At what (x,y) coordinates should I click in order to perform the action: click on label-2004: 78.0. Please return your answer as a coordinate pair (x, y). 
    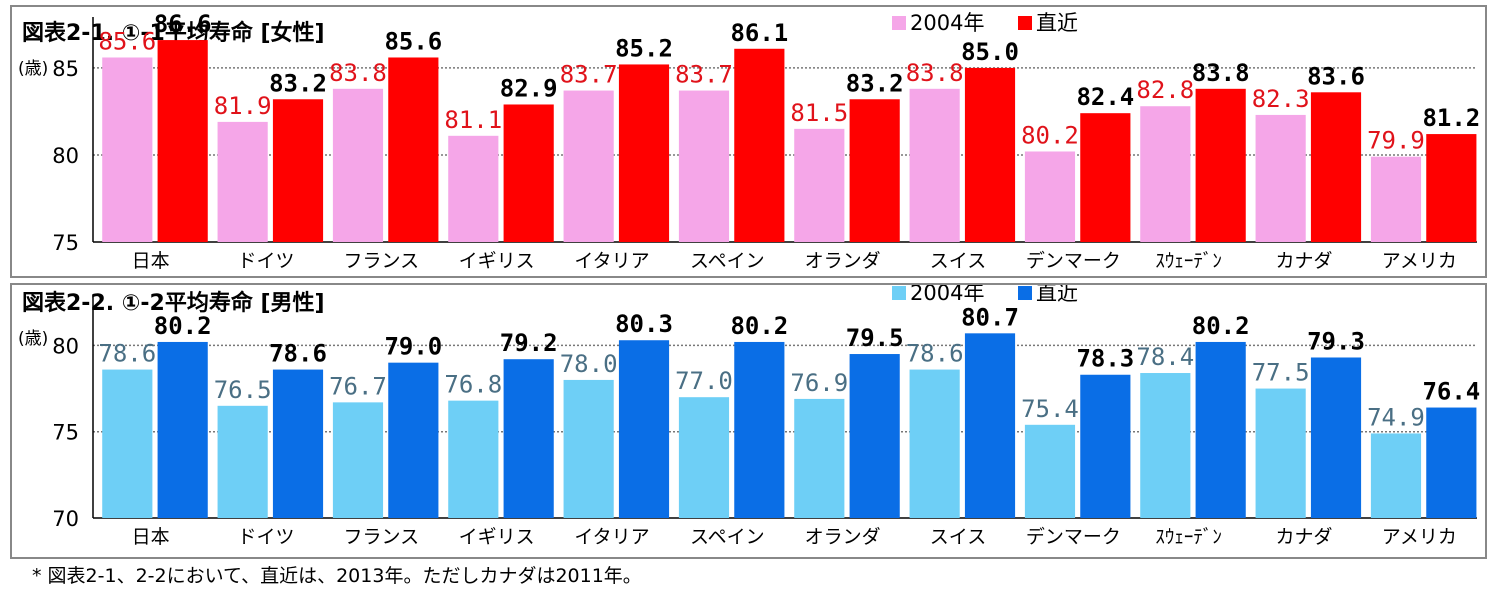
    Looking at the image, I should click on (589, 364).